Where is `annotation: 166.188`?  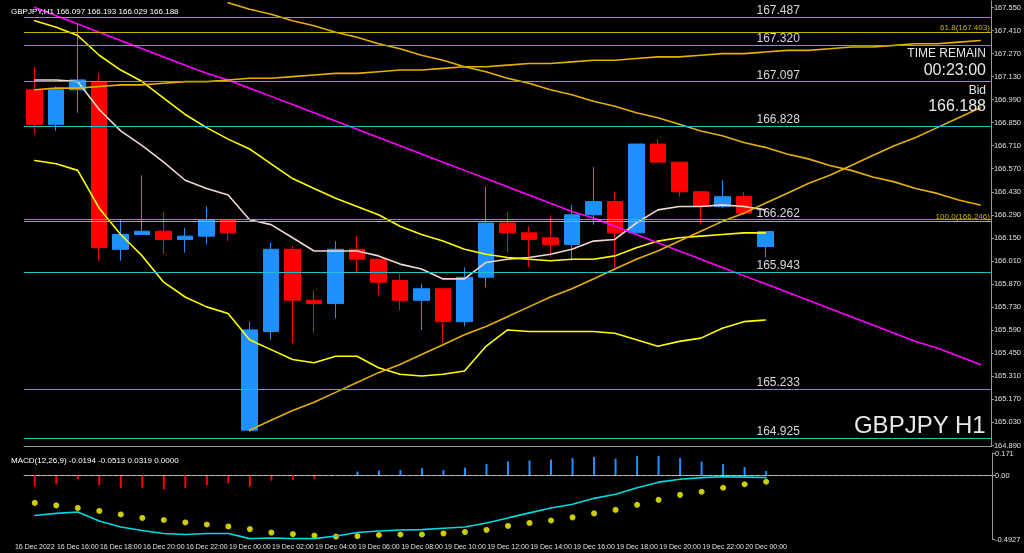
annotation: 166.188 is located at coordinates (957, 105).